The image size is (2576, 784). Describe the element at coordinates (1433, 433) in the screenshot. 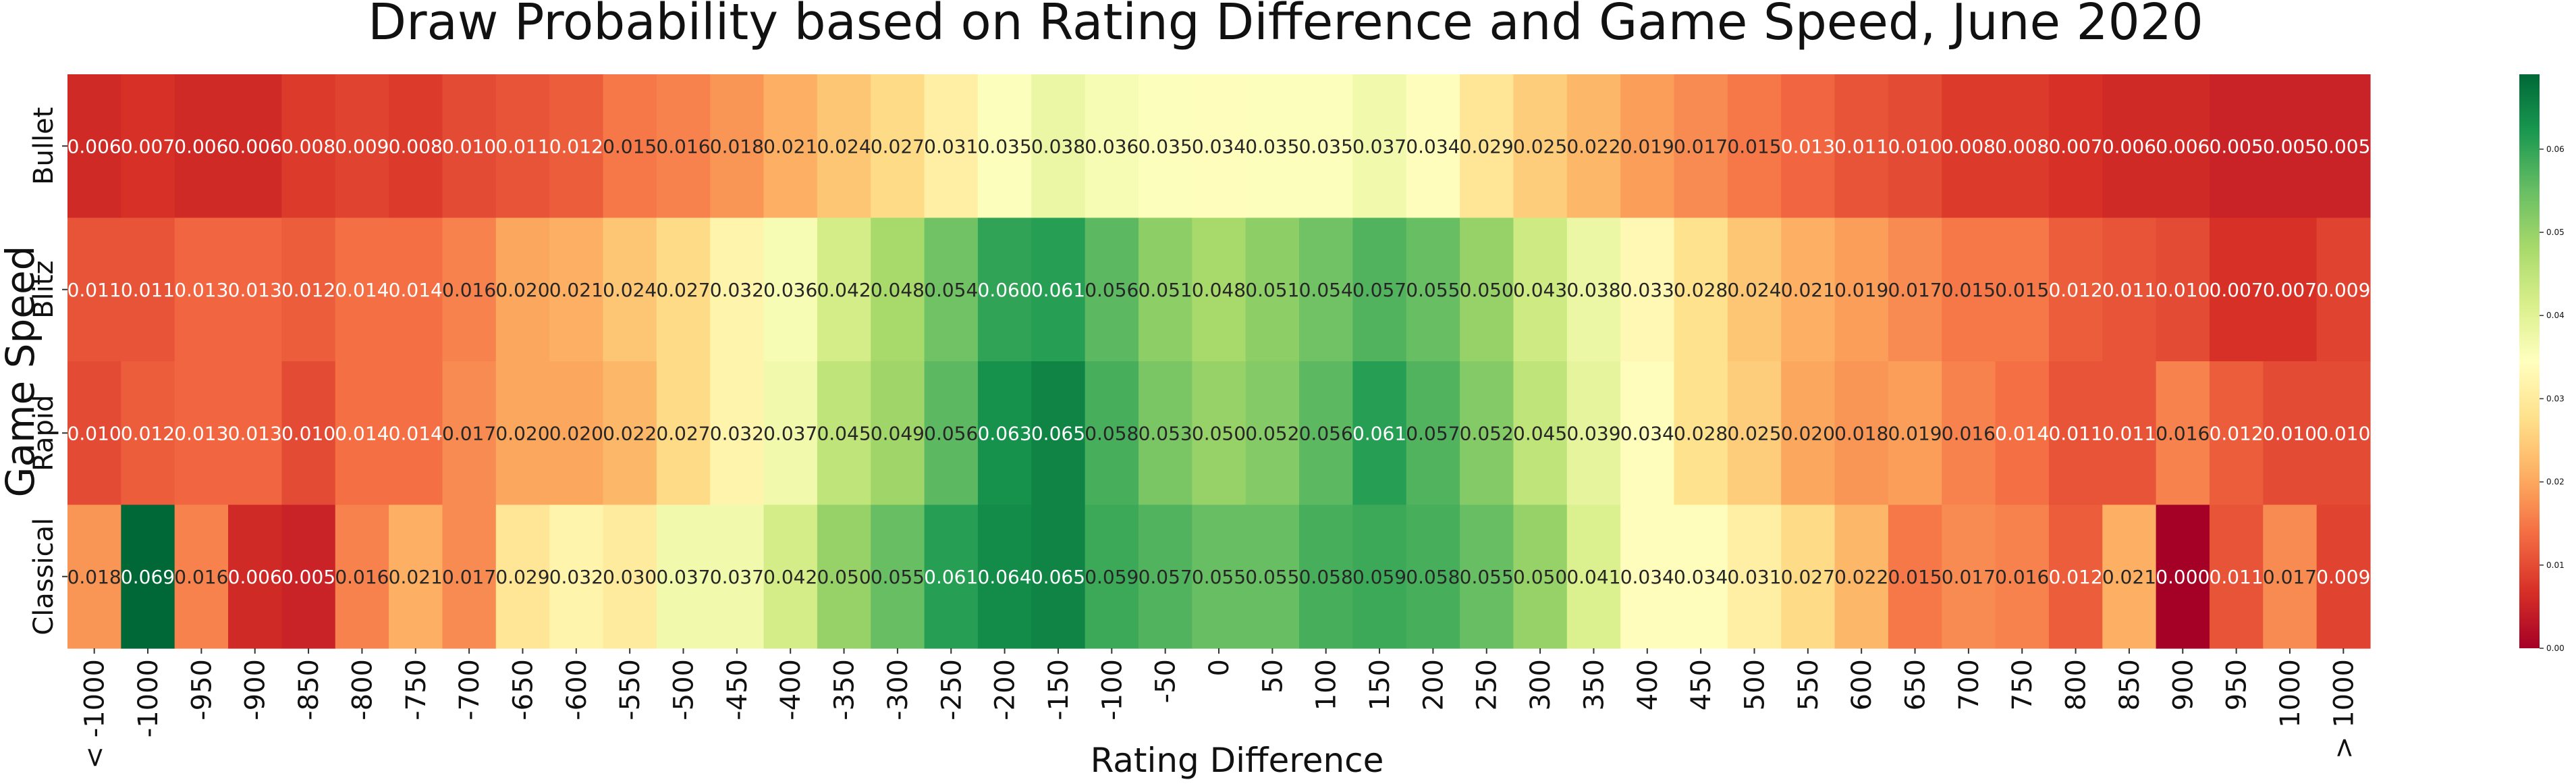

I see `cell-value-label: 0.057` at that location.